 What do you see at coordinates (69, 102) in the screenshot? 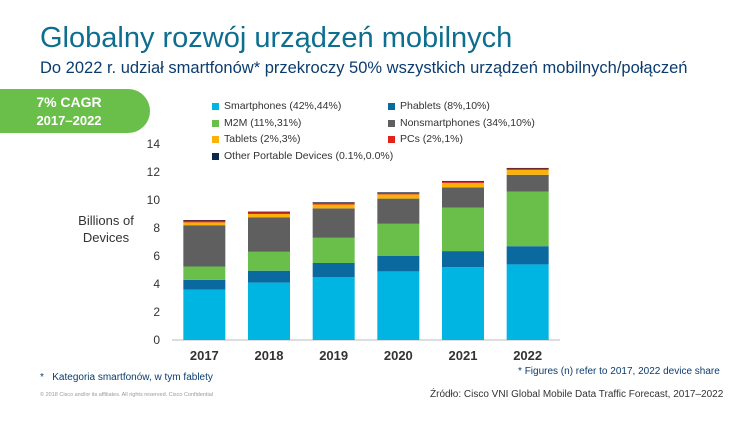
I see `cagr-value: 7% CAGR` at bounding box center [69, 102].